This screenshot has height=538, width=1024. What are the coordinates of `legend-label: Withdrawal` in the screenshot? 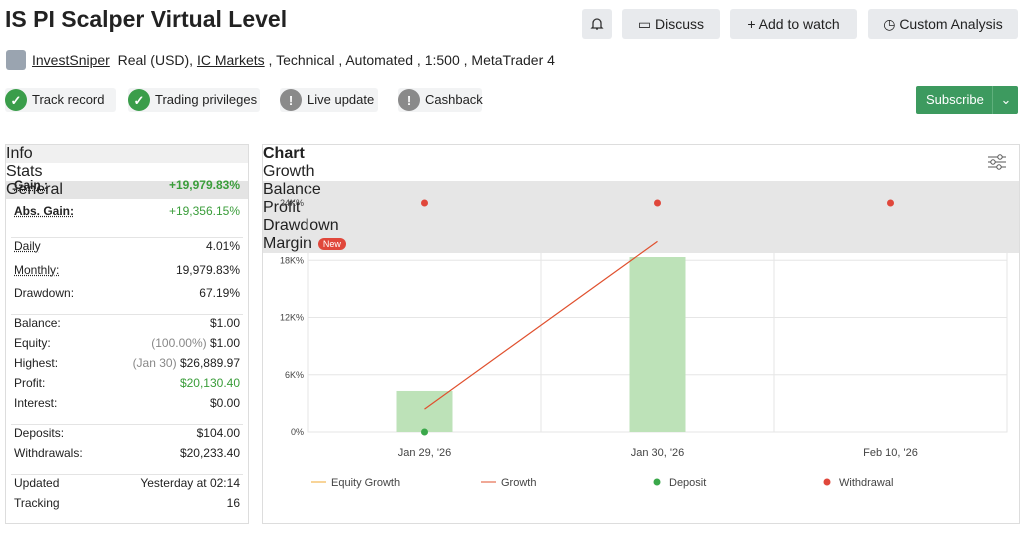 It's located at (866, 483).